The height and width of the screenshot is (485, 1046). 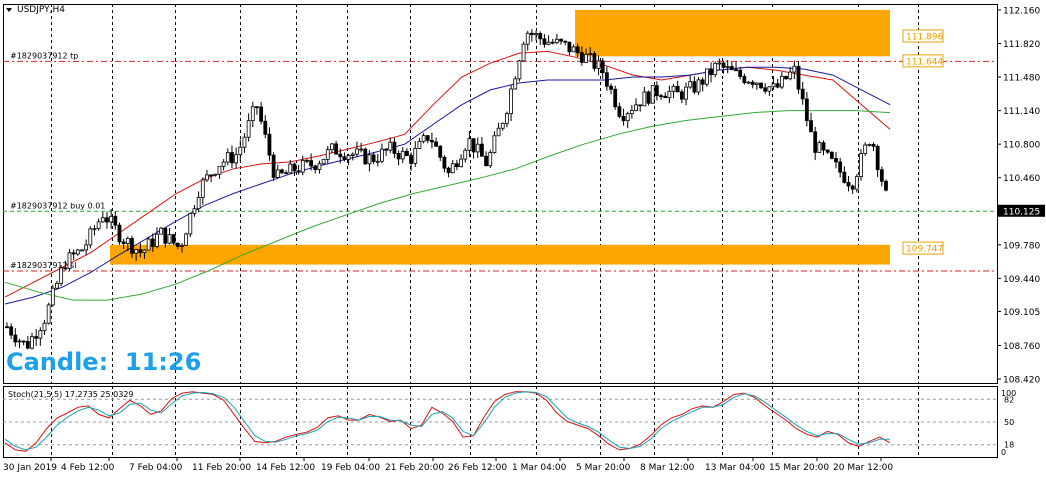 I want to click on time-axis-label: 14 Feb 12:00, so click(x=285, y=468).